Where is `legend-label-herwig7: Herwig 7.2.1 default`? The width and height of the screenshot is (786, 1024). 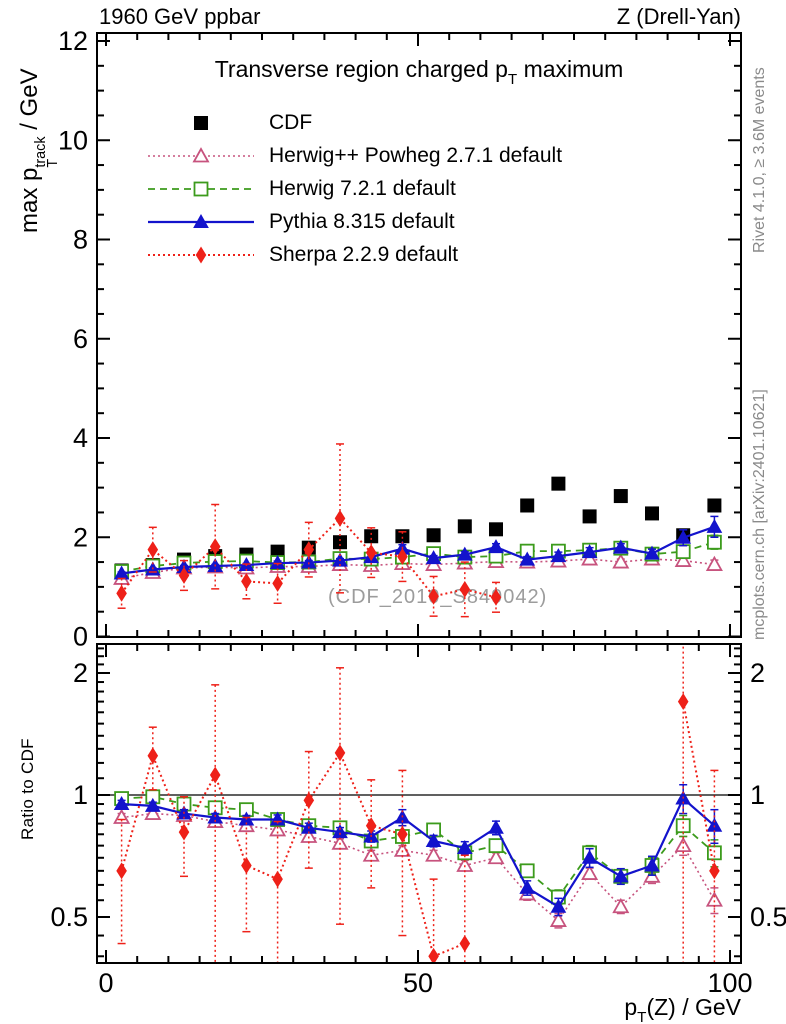
legend-label-herwig7: Herwig 7.2.1 default is located at coordinates (362, 188).